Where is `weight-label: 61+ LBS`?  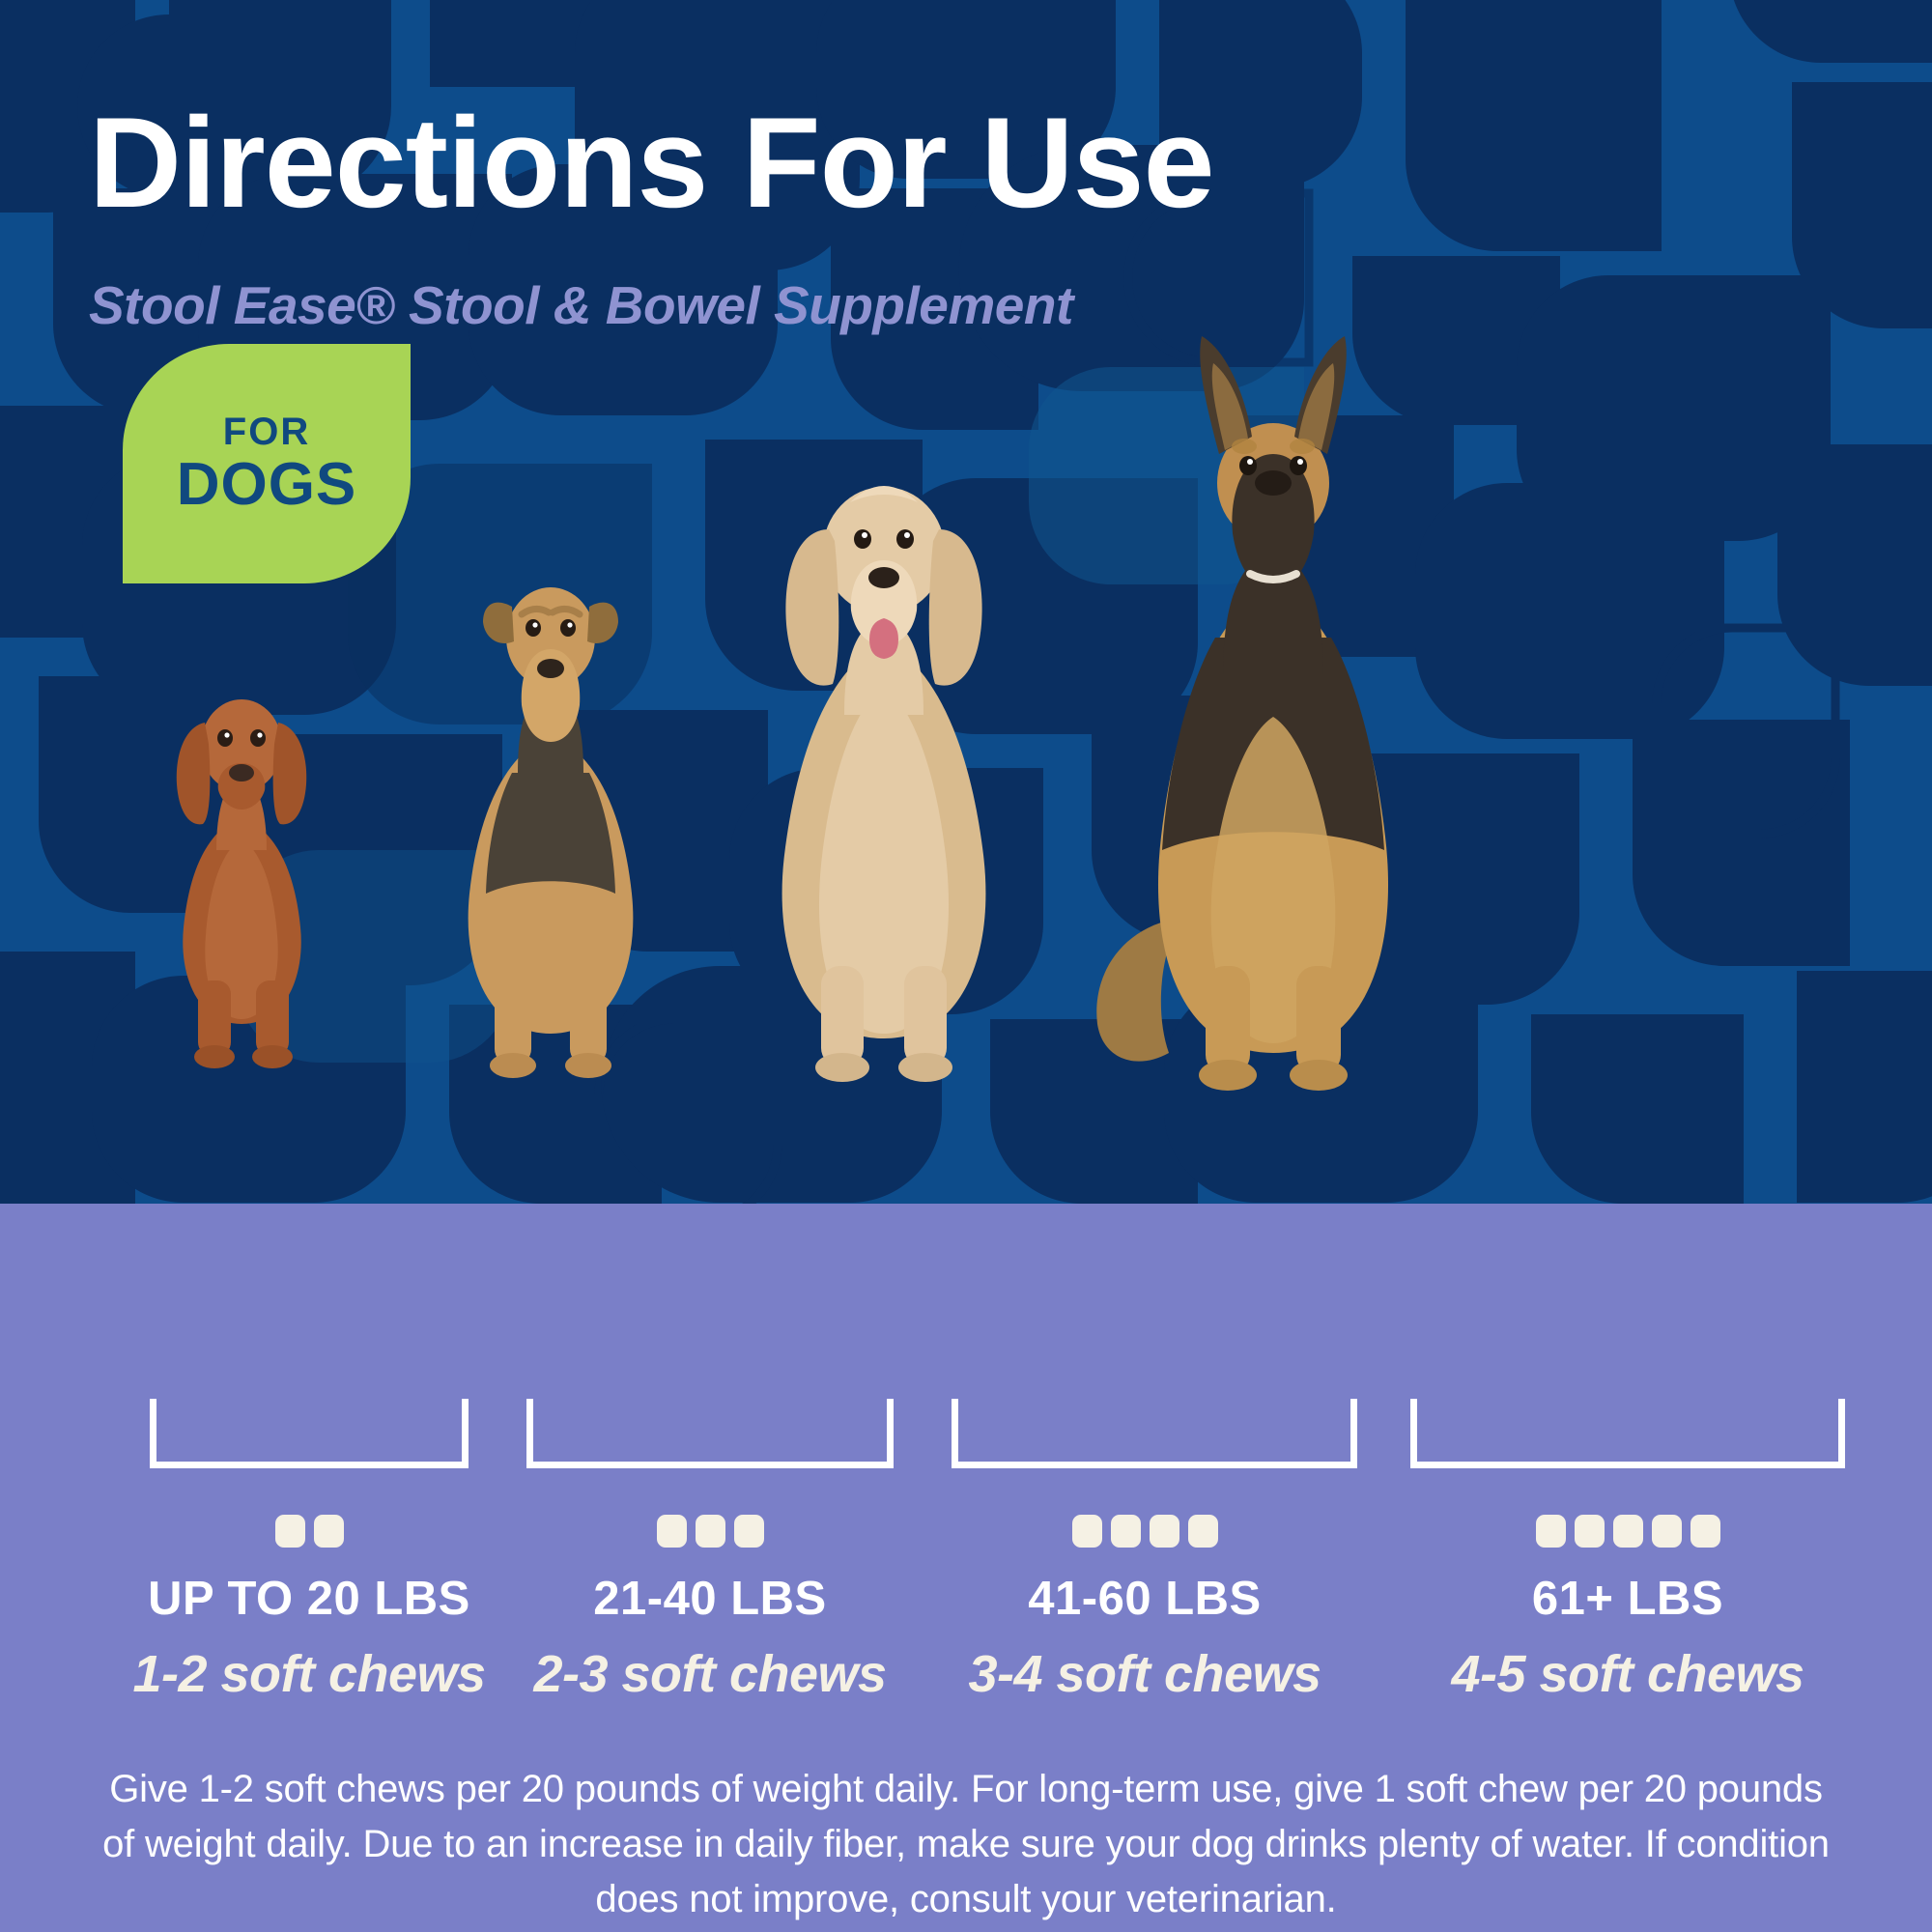
weight-label: 61+ LBS is located at coordinates (1627, 1599).